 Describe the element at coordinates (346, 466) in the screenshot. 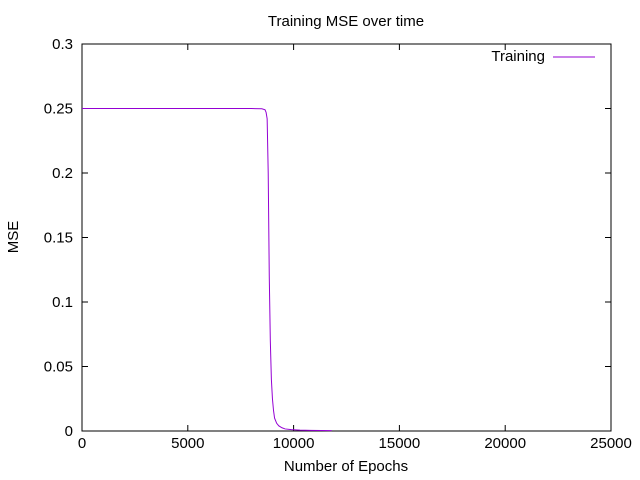

I see `x-axis-label: Number of Epochs` at that location.